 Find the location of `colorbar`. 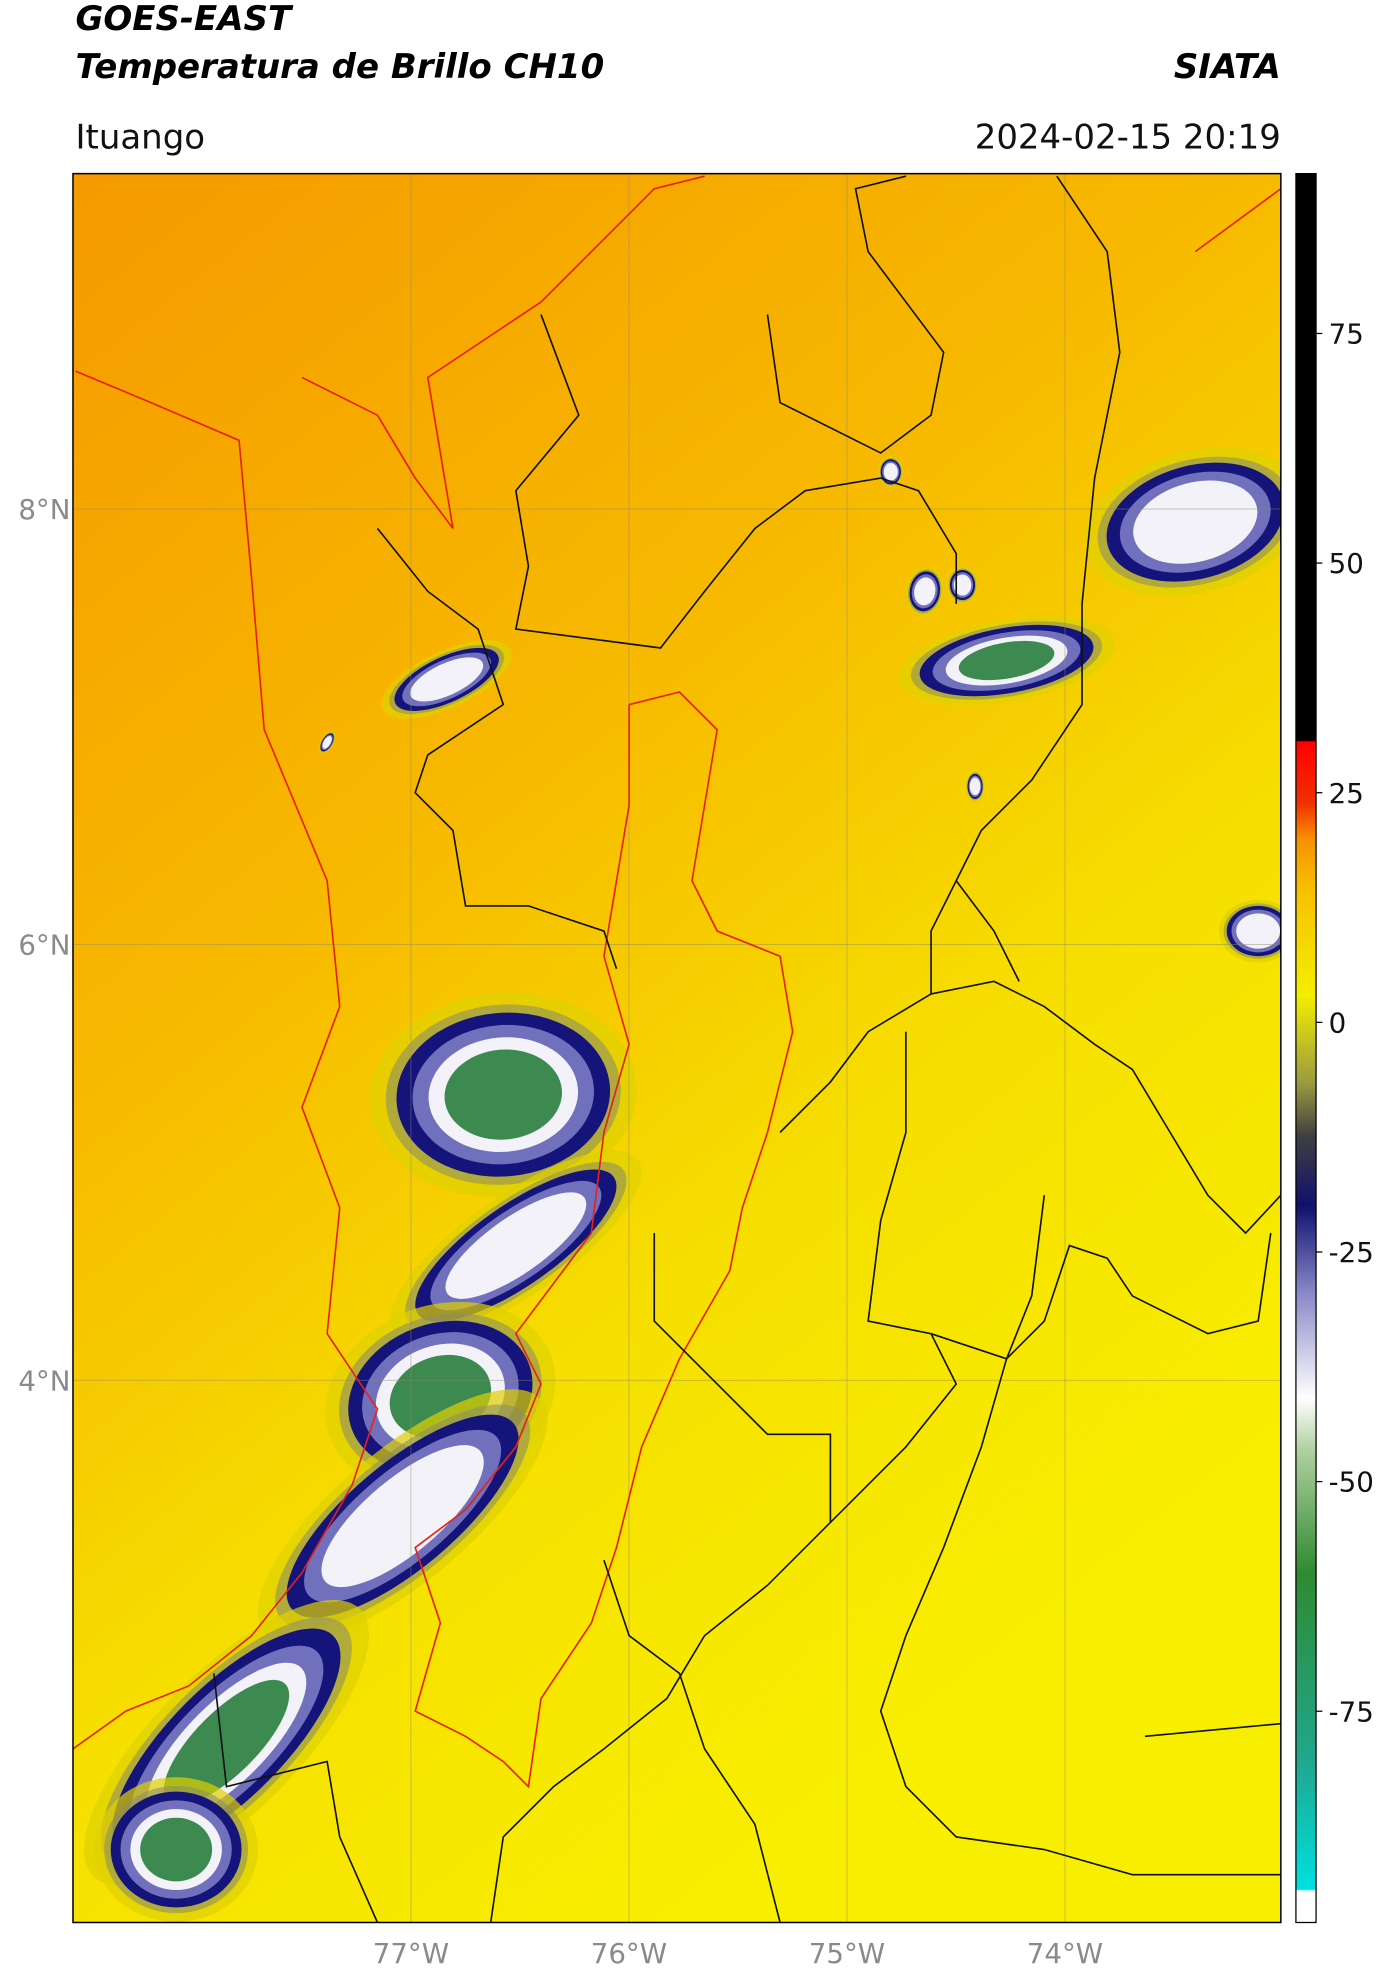

colorbar is located at coordinates (1306, 1048).